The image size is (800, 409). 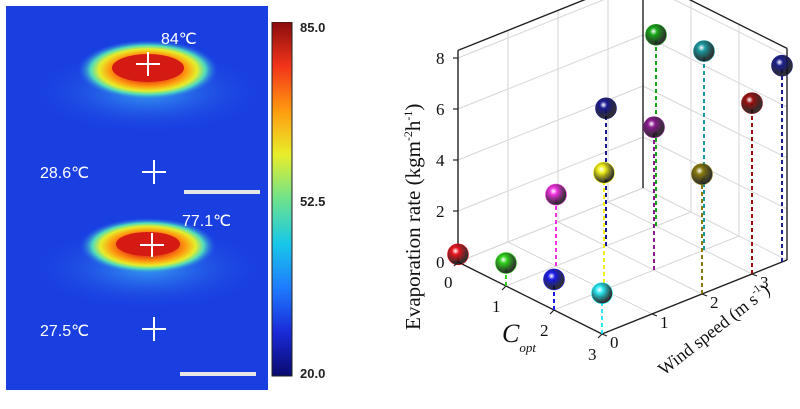 What do you see at coordinates (154, 172) in the screenshot?
I see `crosshair-ambient-top` at bounding box center [154, 172].